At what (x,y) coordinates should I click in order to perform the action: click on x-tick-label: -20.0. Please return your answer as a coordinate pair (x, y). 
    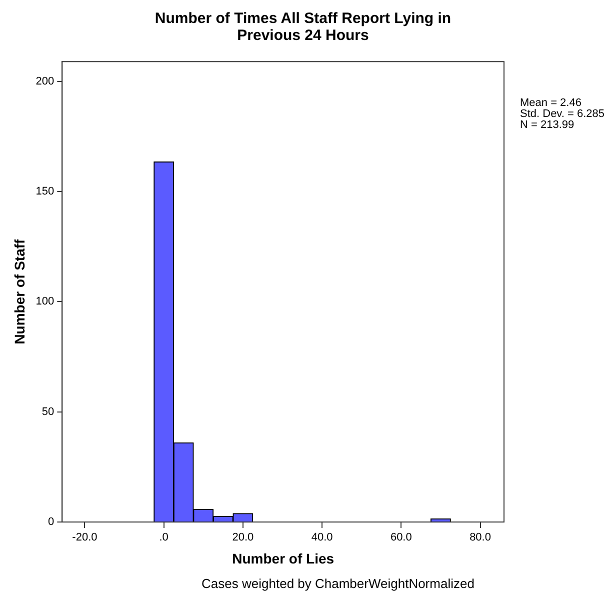
    Looking at the image, I should click on (85, 538).